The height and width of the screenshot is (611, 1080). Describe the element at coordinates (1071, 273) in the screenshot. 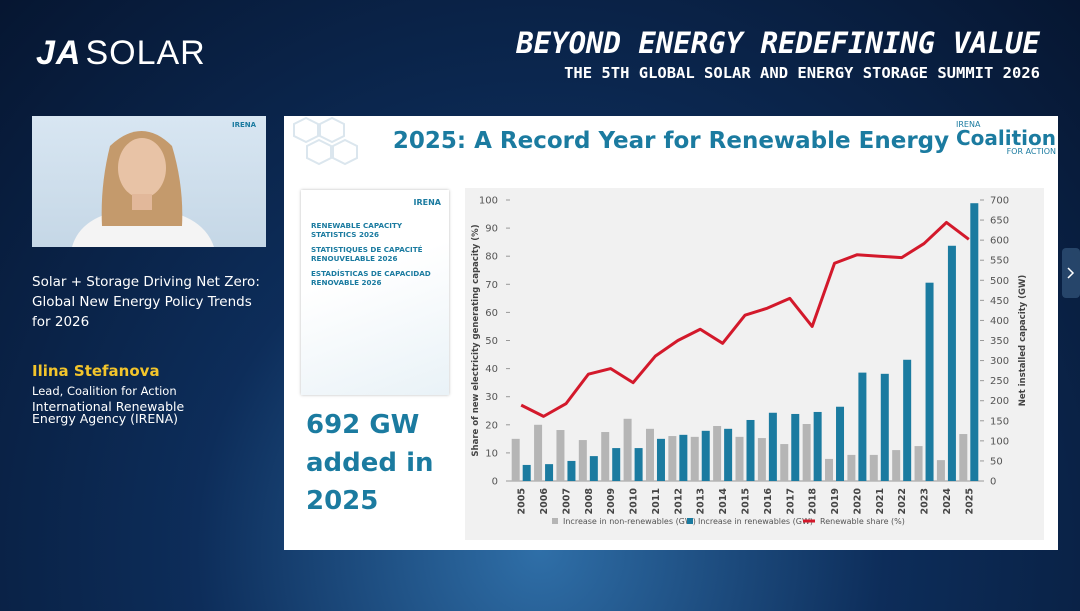

I see `next-arrow` at that location.